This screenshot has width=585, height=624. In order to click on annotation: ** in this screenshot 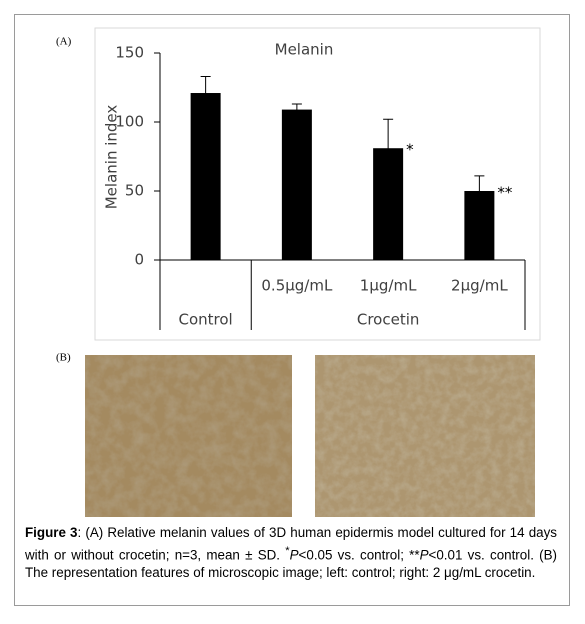, I will do `click(505, 193)`.